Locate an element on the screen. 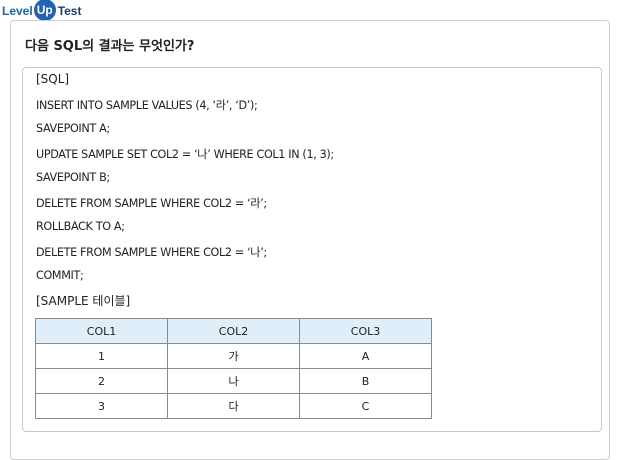 This screenshot has height=460, width=621. sql-heading: [SQL] is located at coordinates (53, 79).